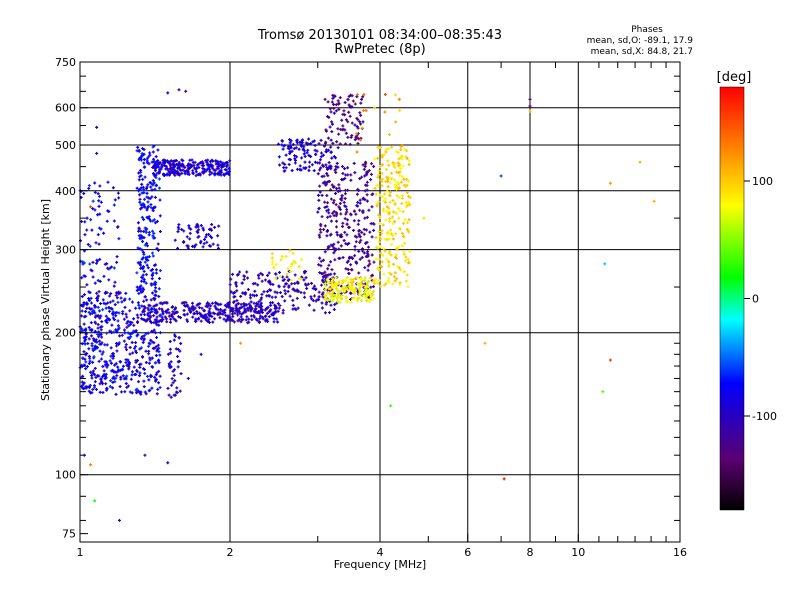 The image size is (800, 600). I want to click on data-point-scattered, so click(201, 354).